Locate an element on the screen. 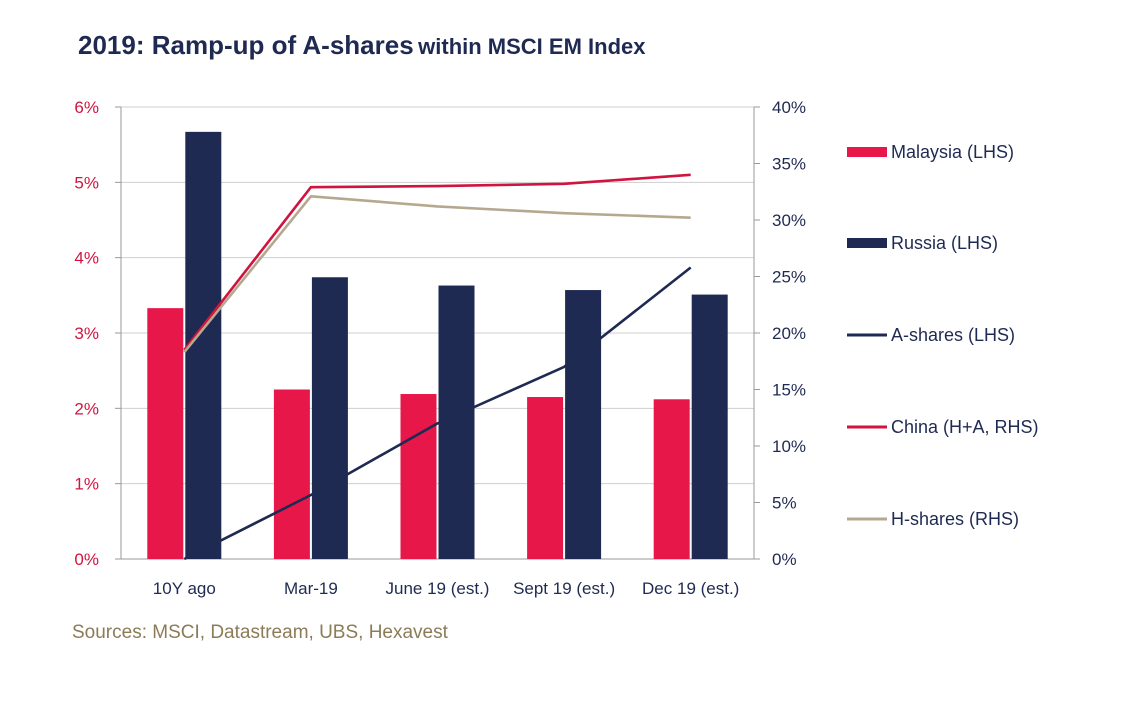  x-axis-tick-label: Mar-19 is located at coordinates (311, 588).